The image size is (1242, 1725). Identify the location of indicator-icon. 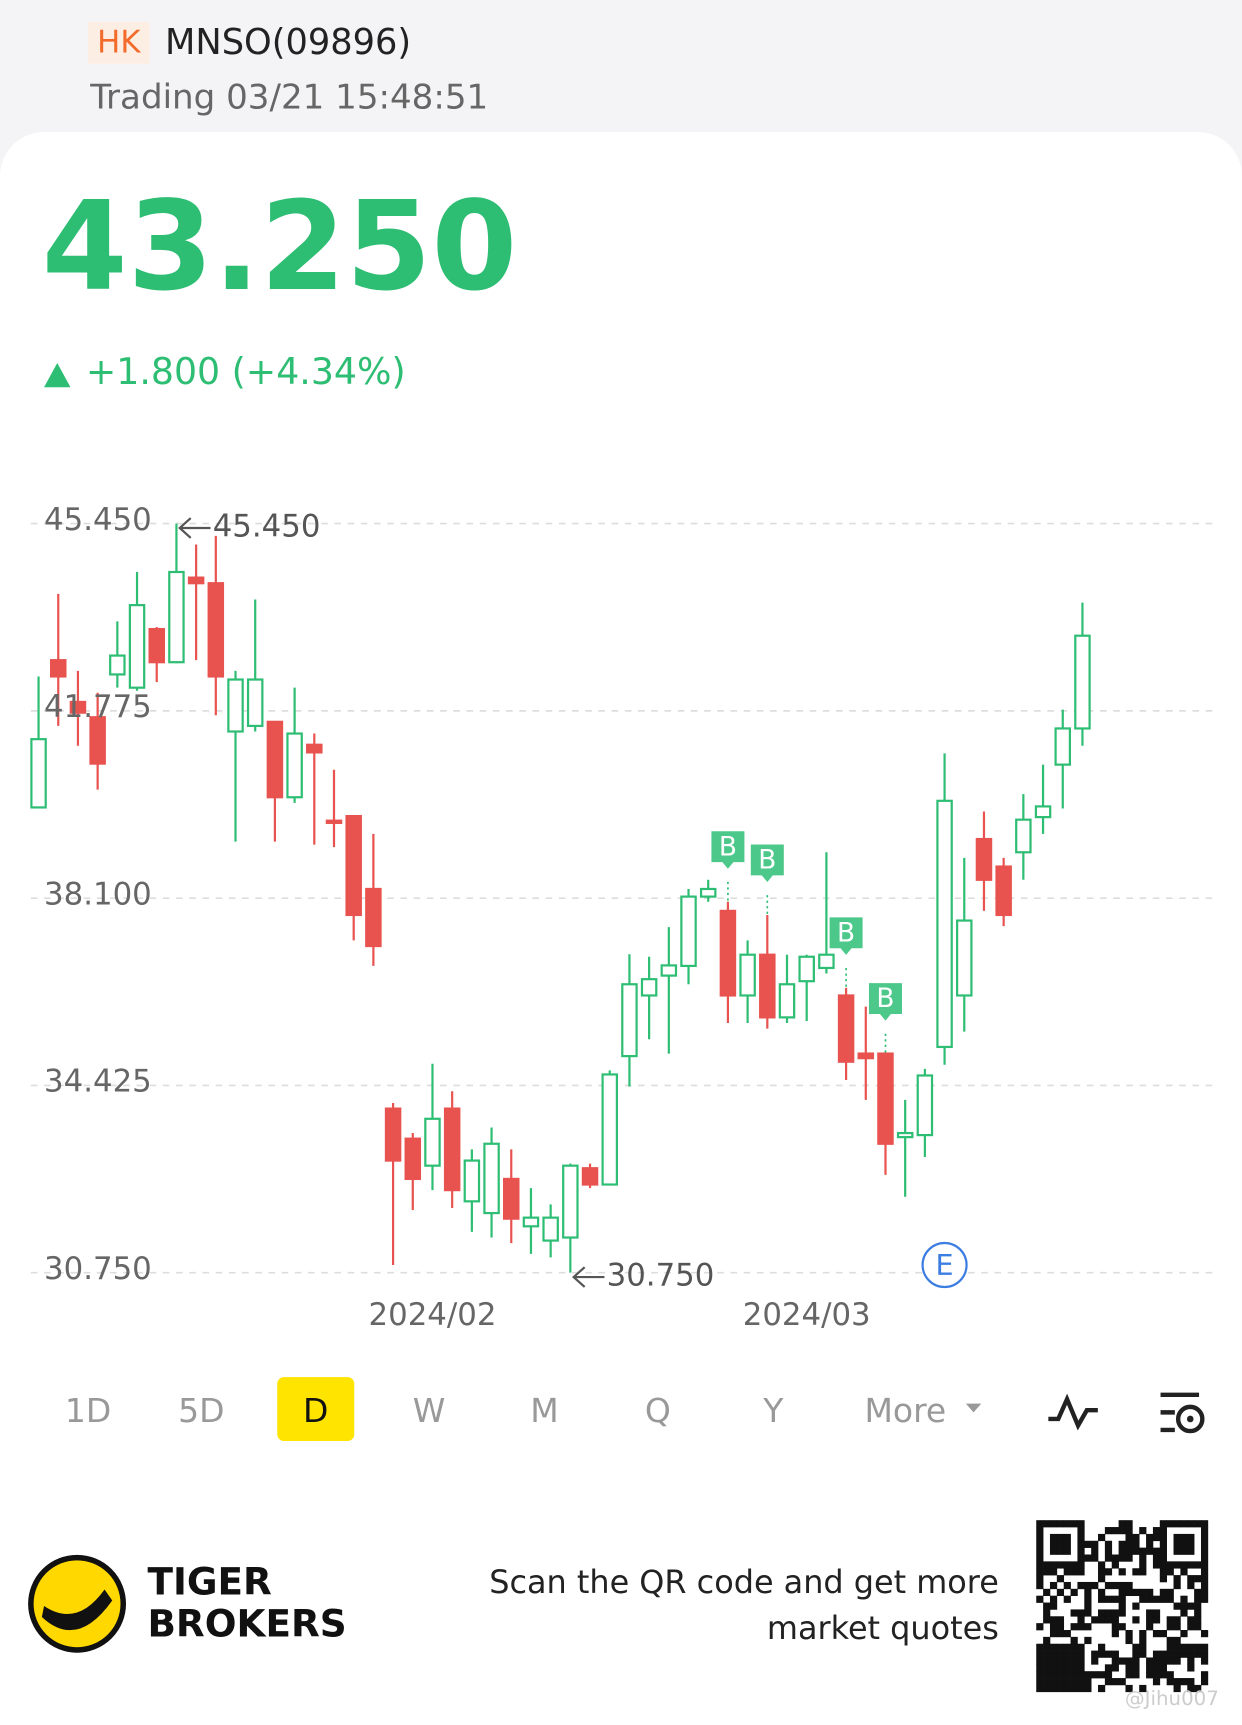
(1073, 1412).